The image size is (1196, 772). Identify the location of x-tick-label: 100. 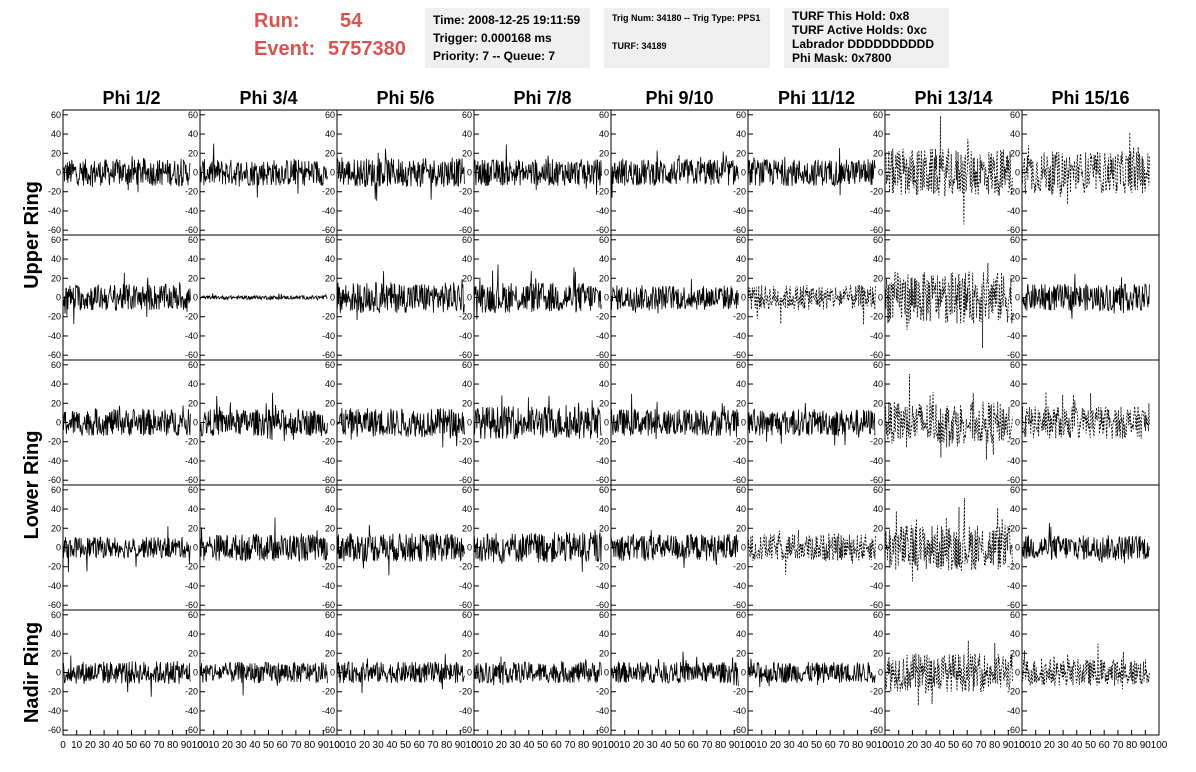
(1022, 745).